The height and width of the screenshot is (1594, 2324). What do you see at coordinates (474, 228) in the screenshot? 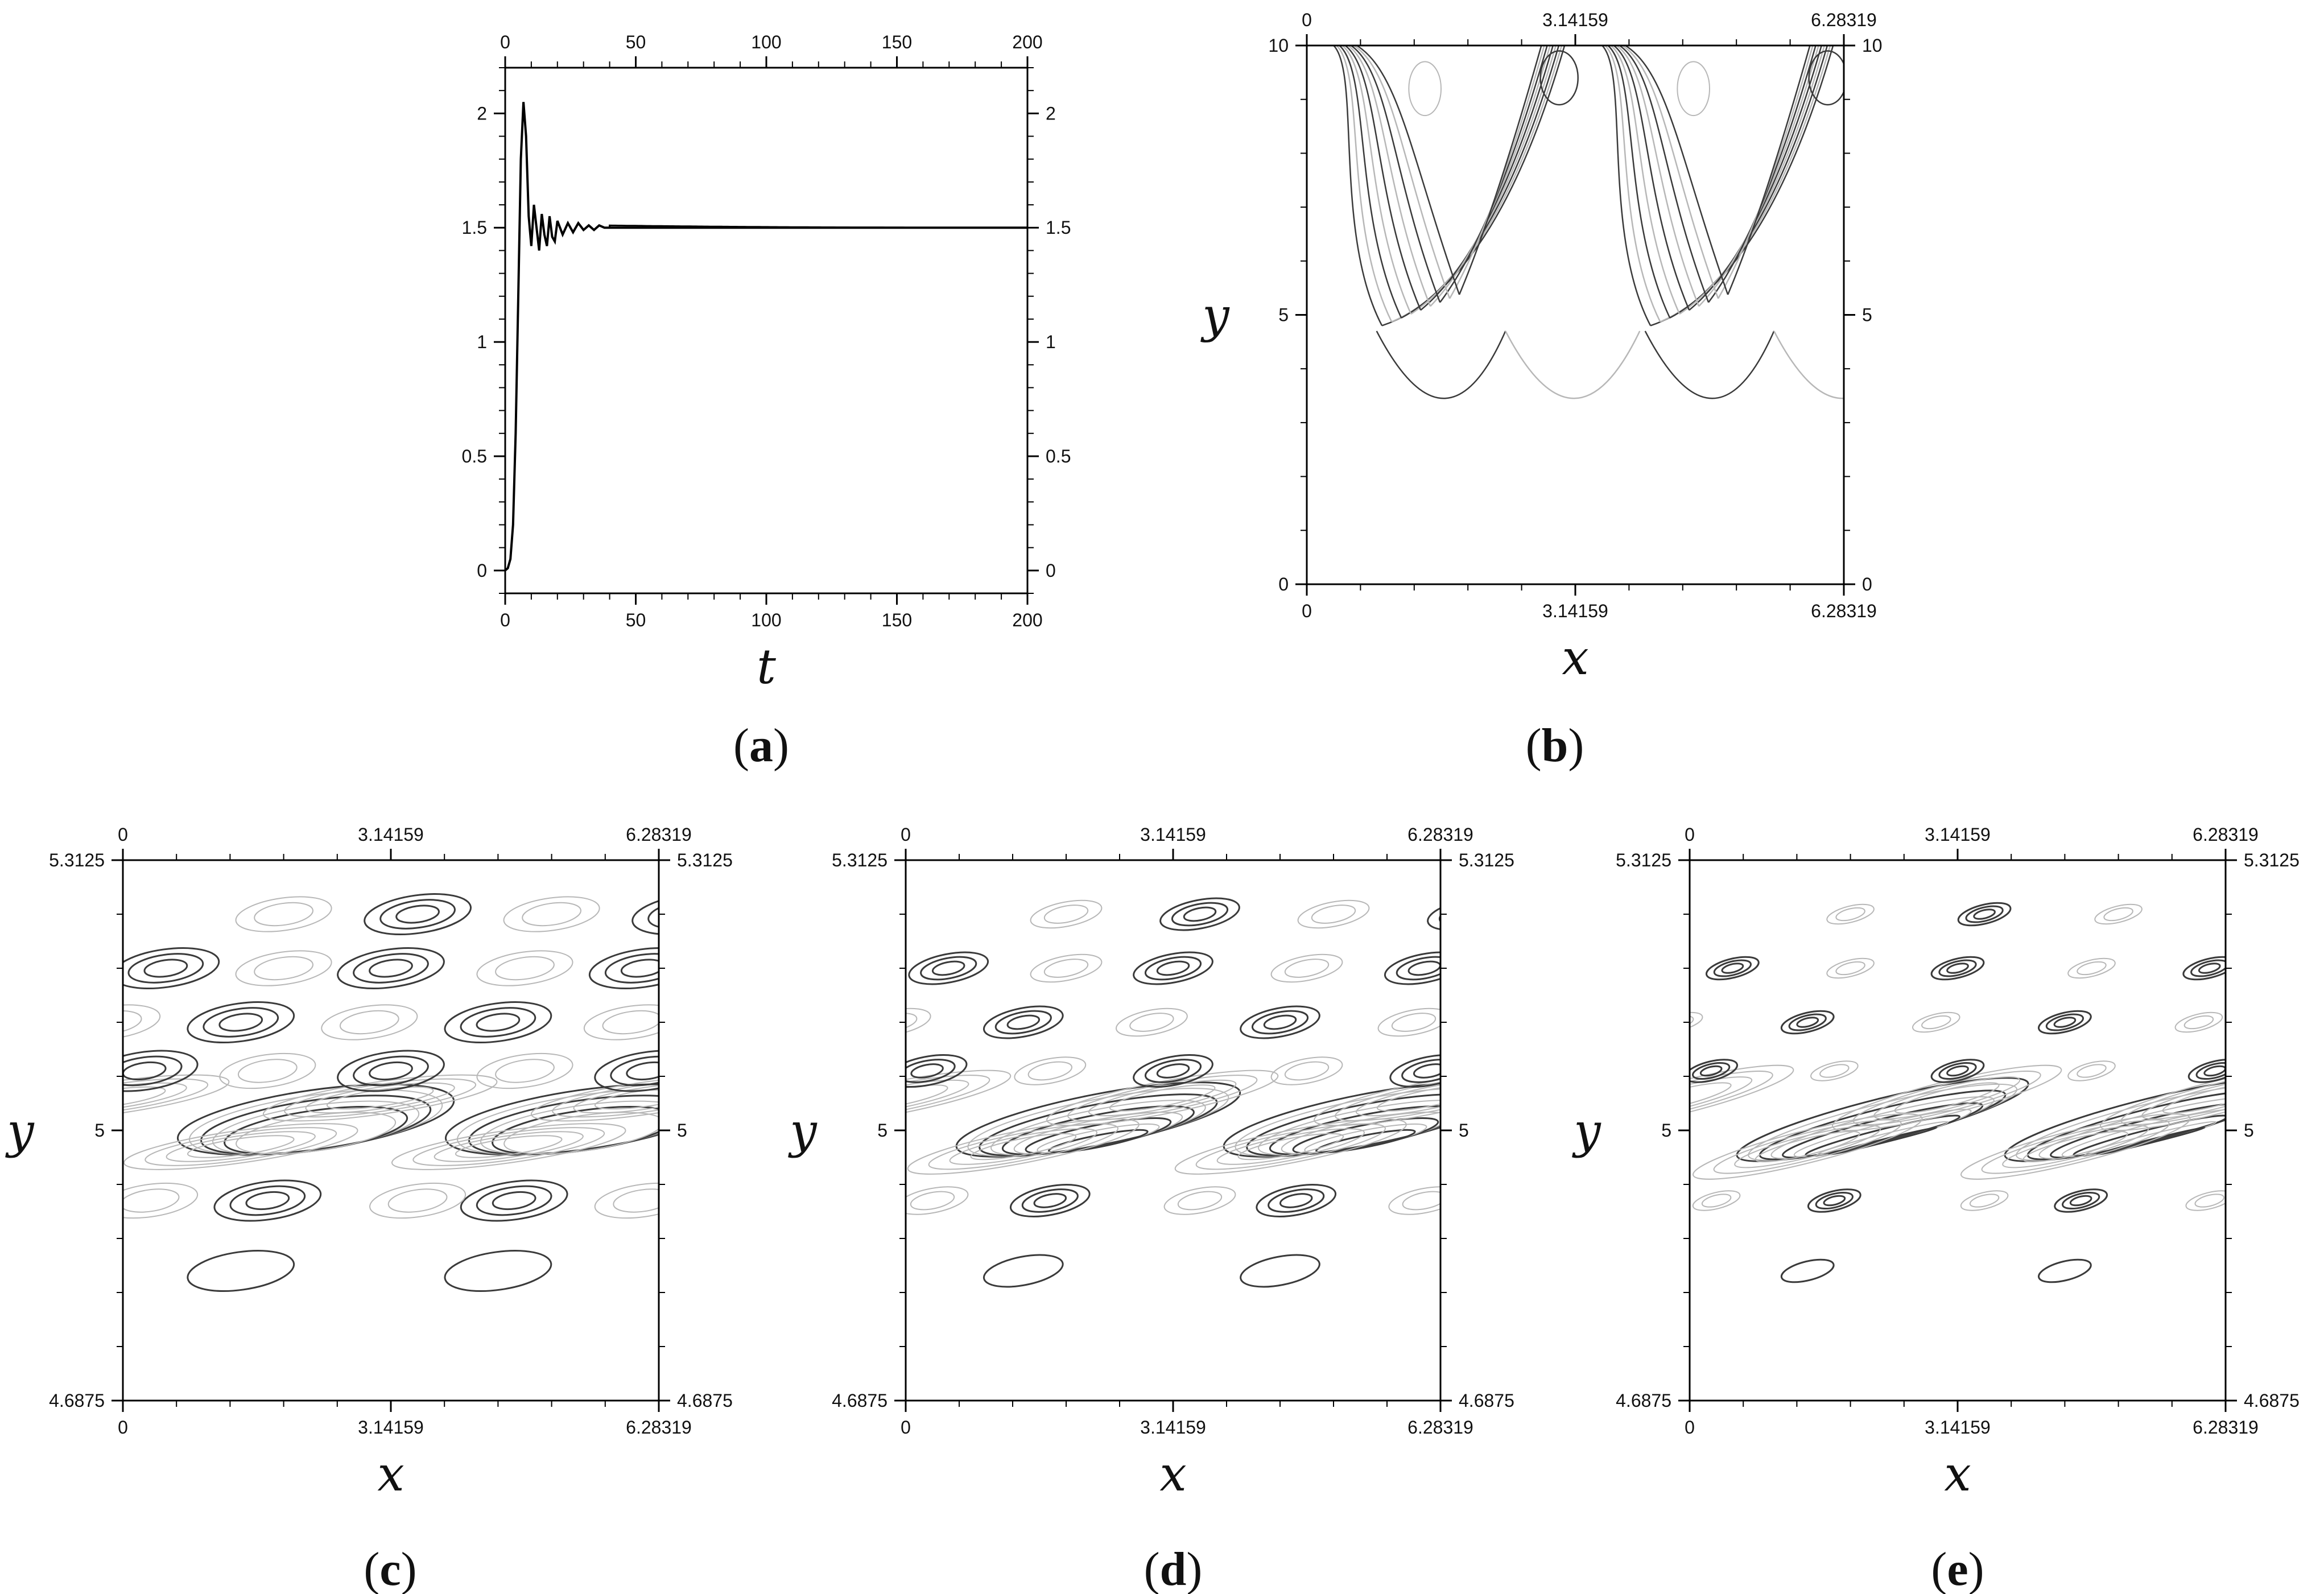
I see `y-tick-label-a-3: 1.5` at bounding box center [474, 228].